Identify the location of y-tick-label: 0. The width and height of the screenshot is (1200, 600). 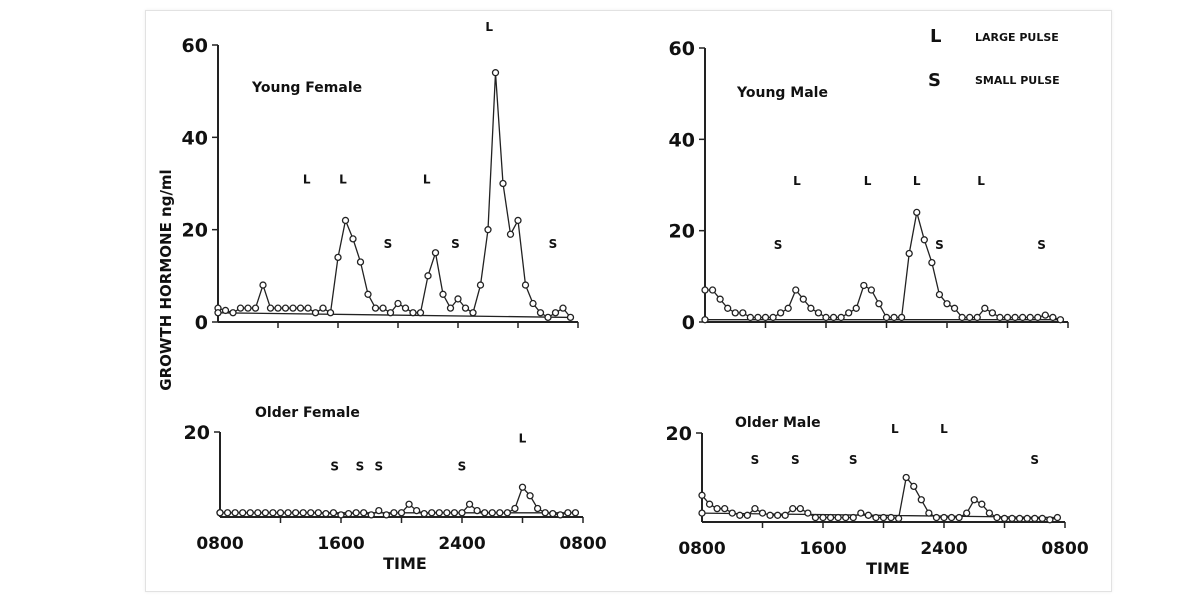
(201, 323).